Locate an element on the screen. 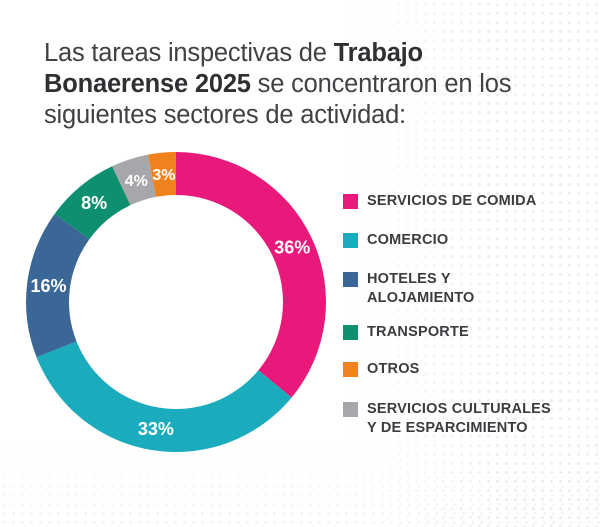  legend-label: HOTELES Y ALOJAMIENTO is located at coordinates (421, 288).